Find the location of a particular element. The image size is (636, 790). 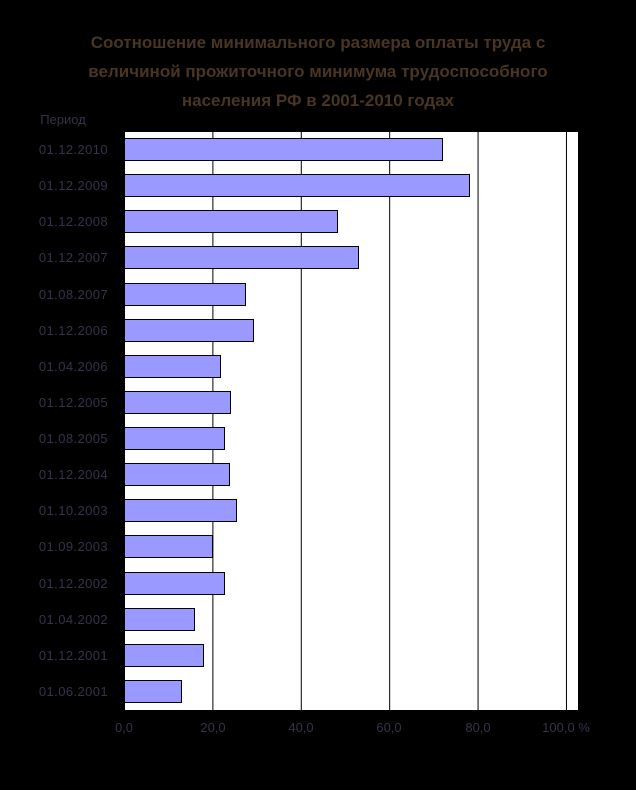

x-tick-label: 60,0 is located at coordinates (389, 727).